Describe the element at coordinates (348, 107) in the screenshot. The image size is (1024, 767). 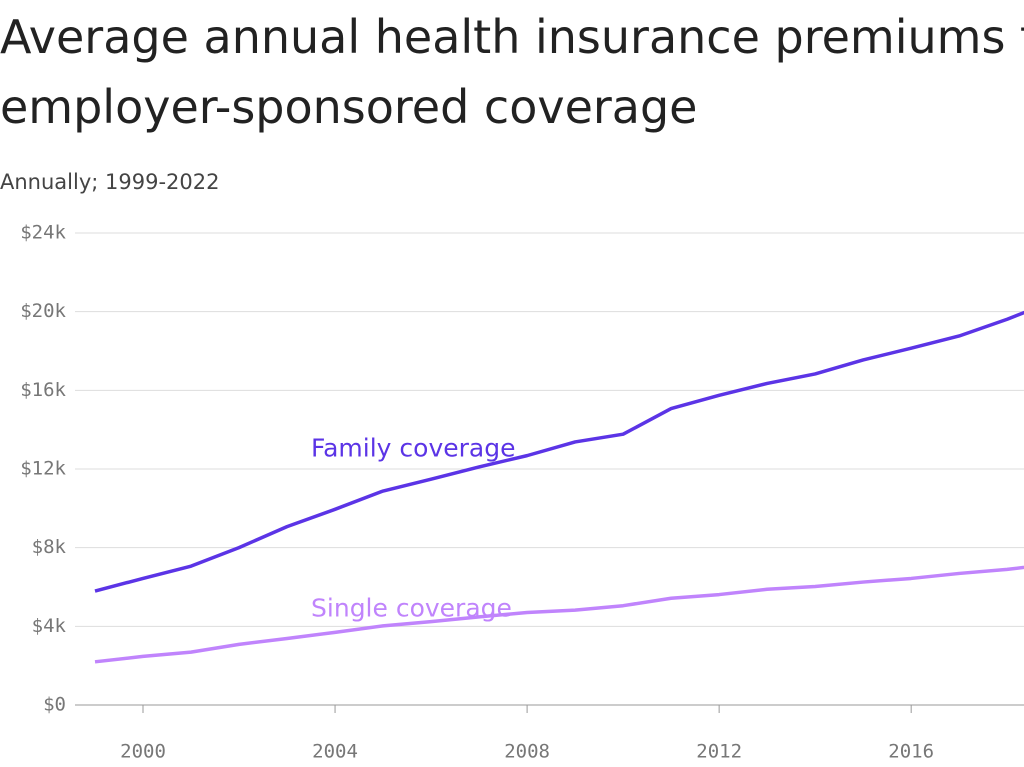
I see `chart-title: employer-sponsored coverage` at that location.